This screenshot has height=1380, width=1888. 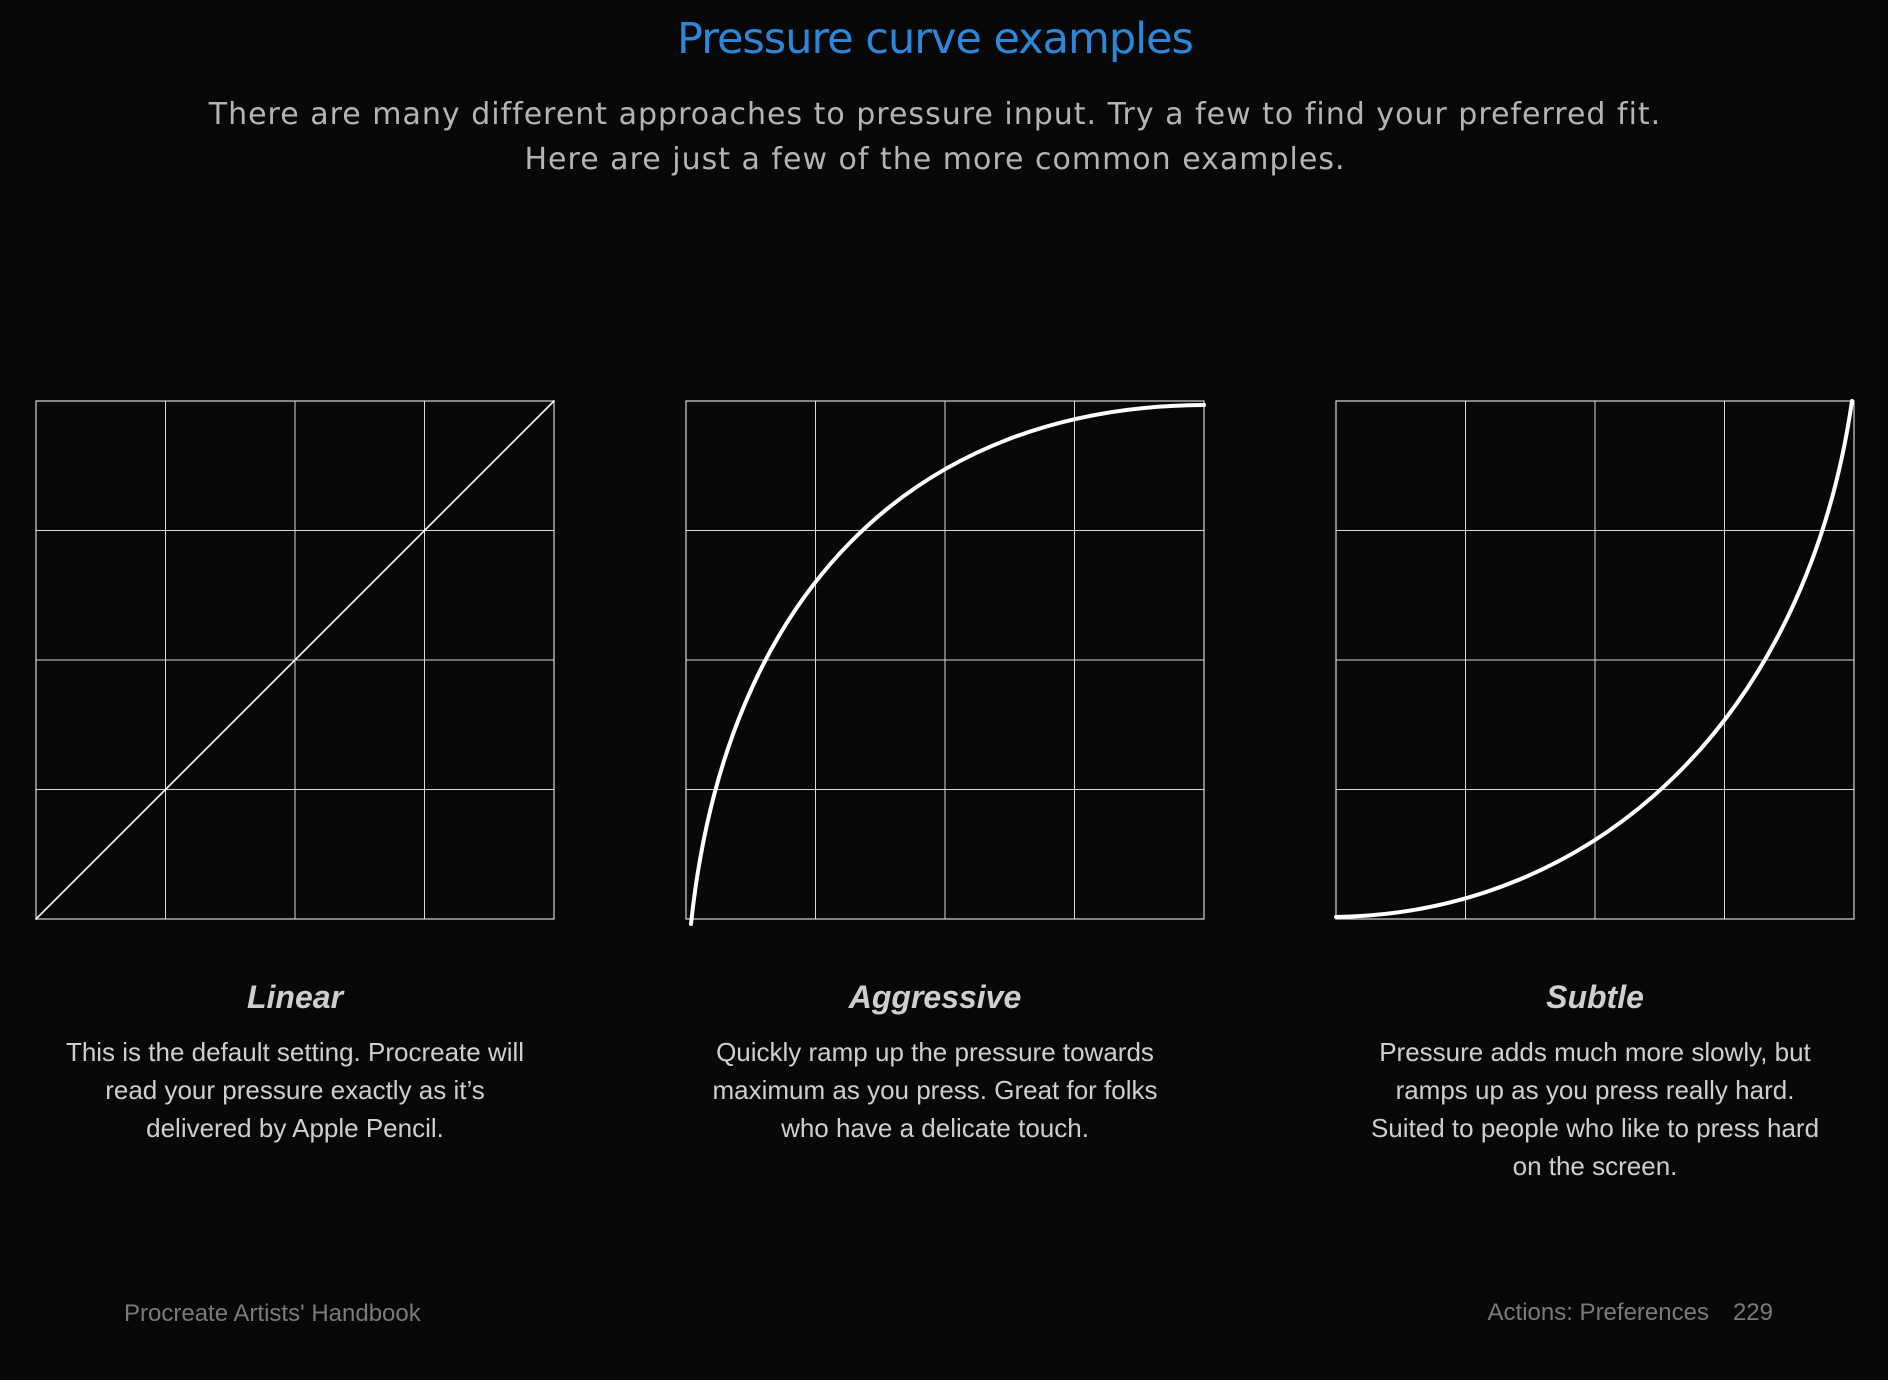 I want to click on curve-title-aggressive: Aggressive, so click(x=935, y=997).